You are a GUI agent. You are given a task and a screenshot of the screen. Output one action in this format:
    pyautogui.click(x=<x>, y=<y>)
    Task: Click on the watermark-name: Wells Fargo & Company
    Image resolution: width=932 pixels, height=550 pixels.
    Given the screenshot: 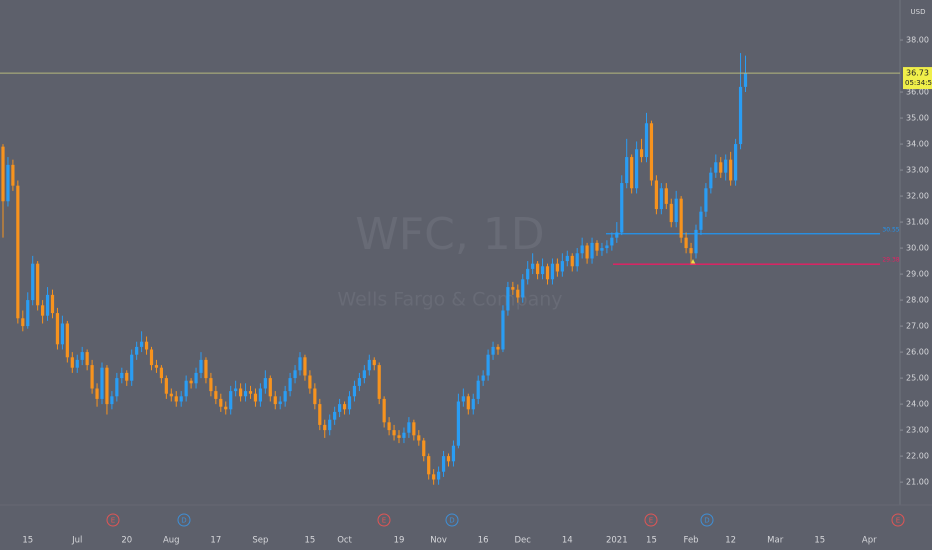 What is the action you would take?
    pyautogui.click(x=449, y=300)
    